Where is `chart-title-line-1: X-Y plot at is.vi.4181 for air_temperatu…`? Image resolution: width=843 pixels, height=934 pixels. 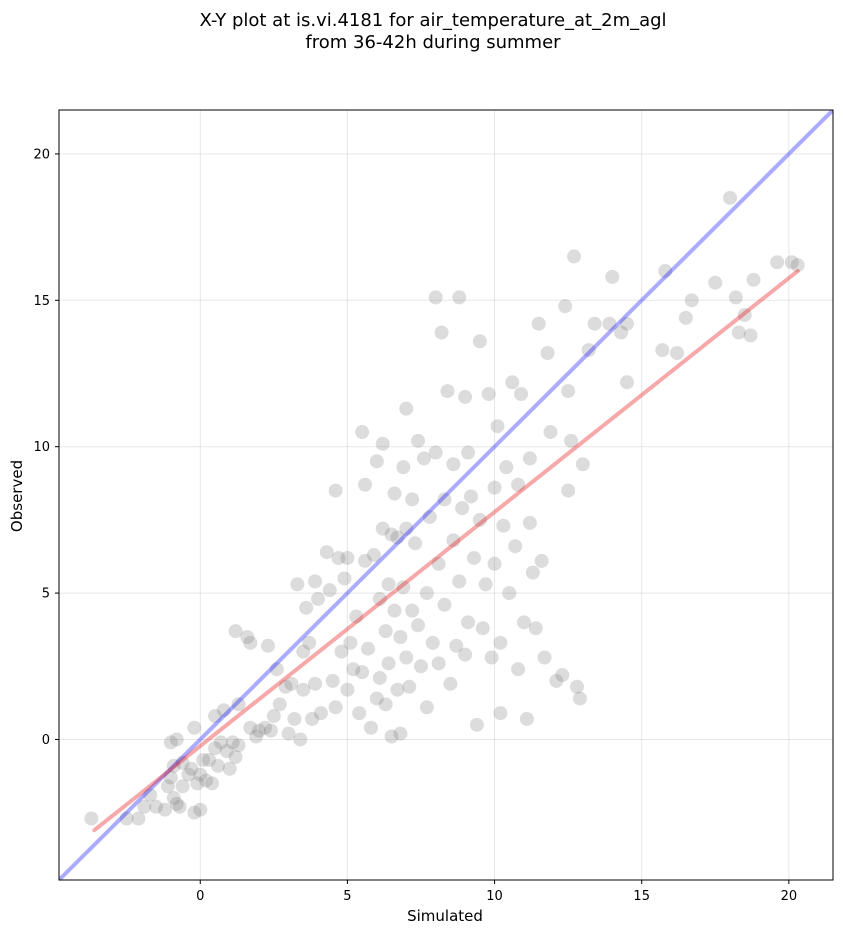
chart-title-line-1: X-Y plot at is.vi.4181 for air_temperatu… is located at coordinates (432, 20).